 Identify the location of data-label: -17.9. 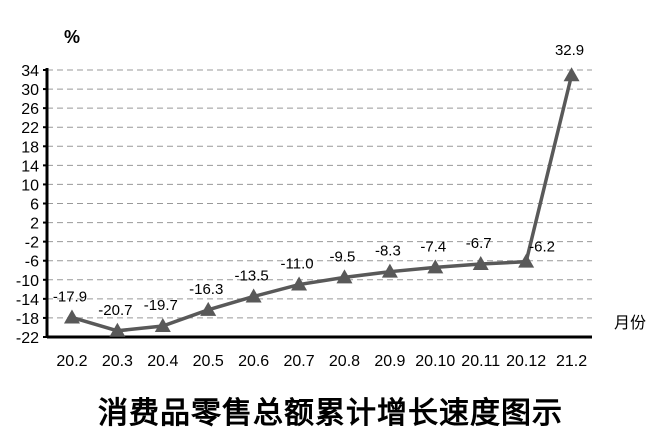
(70, 296).